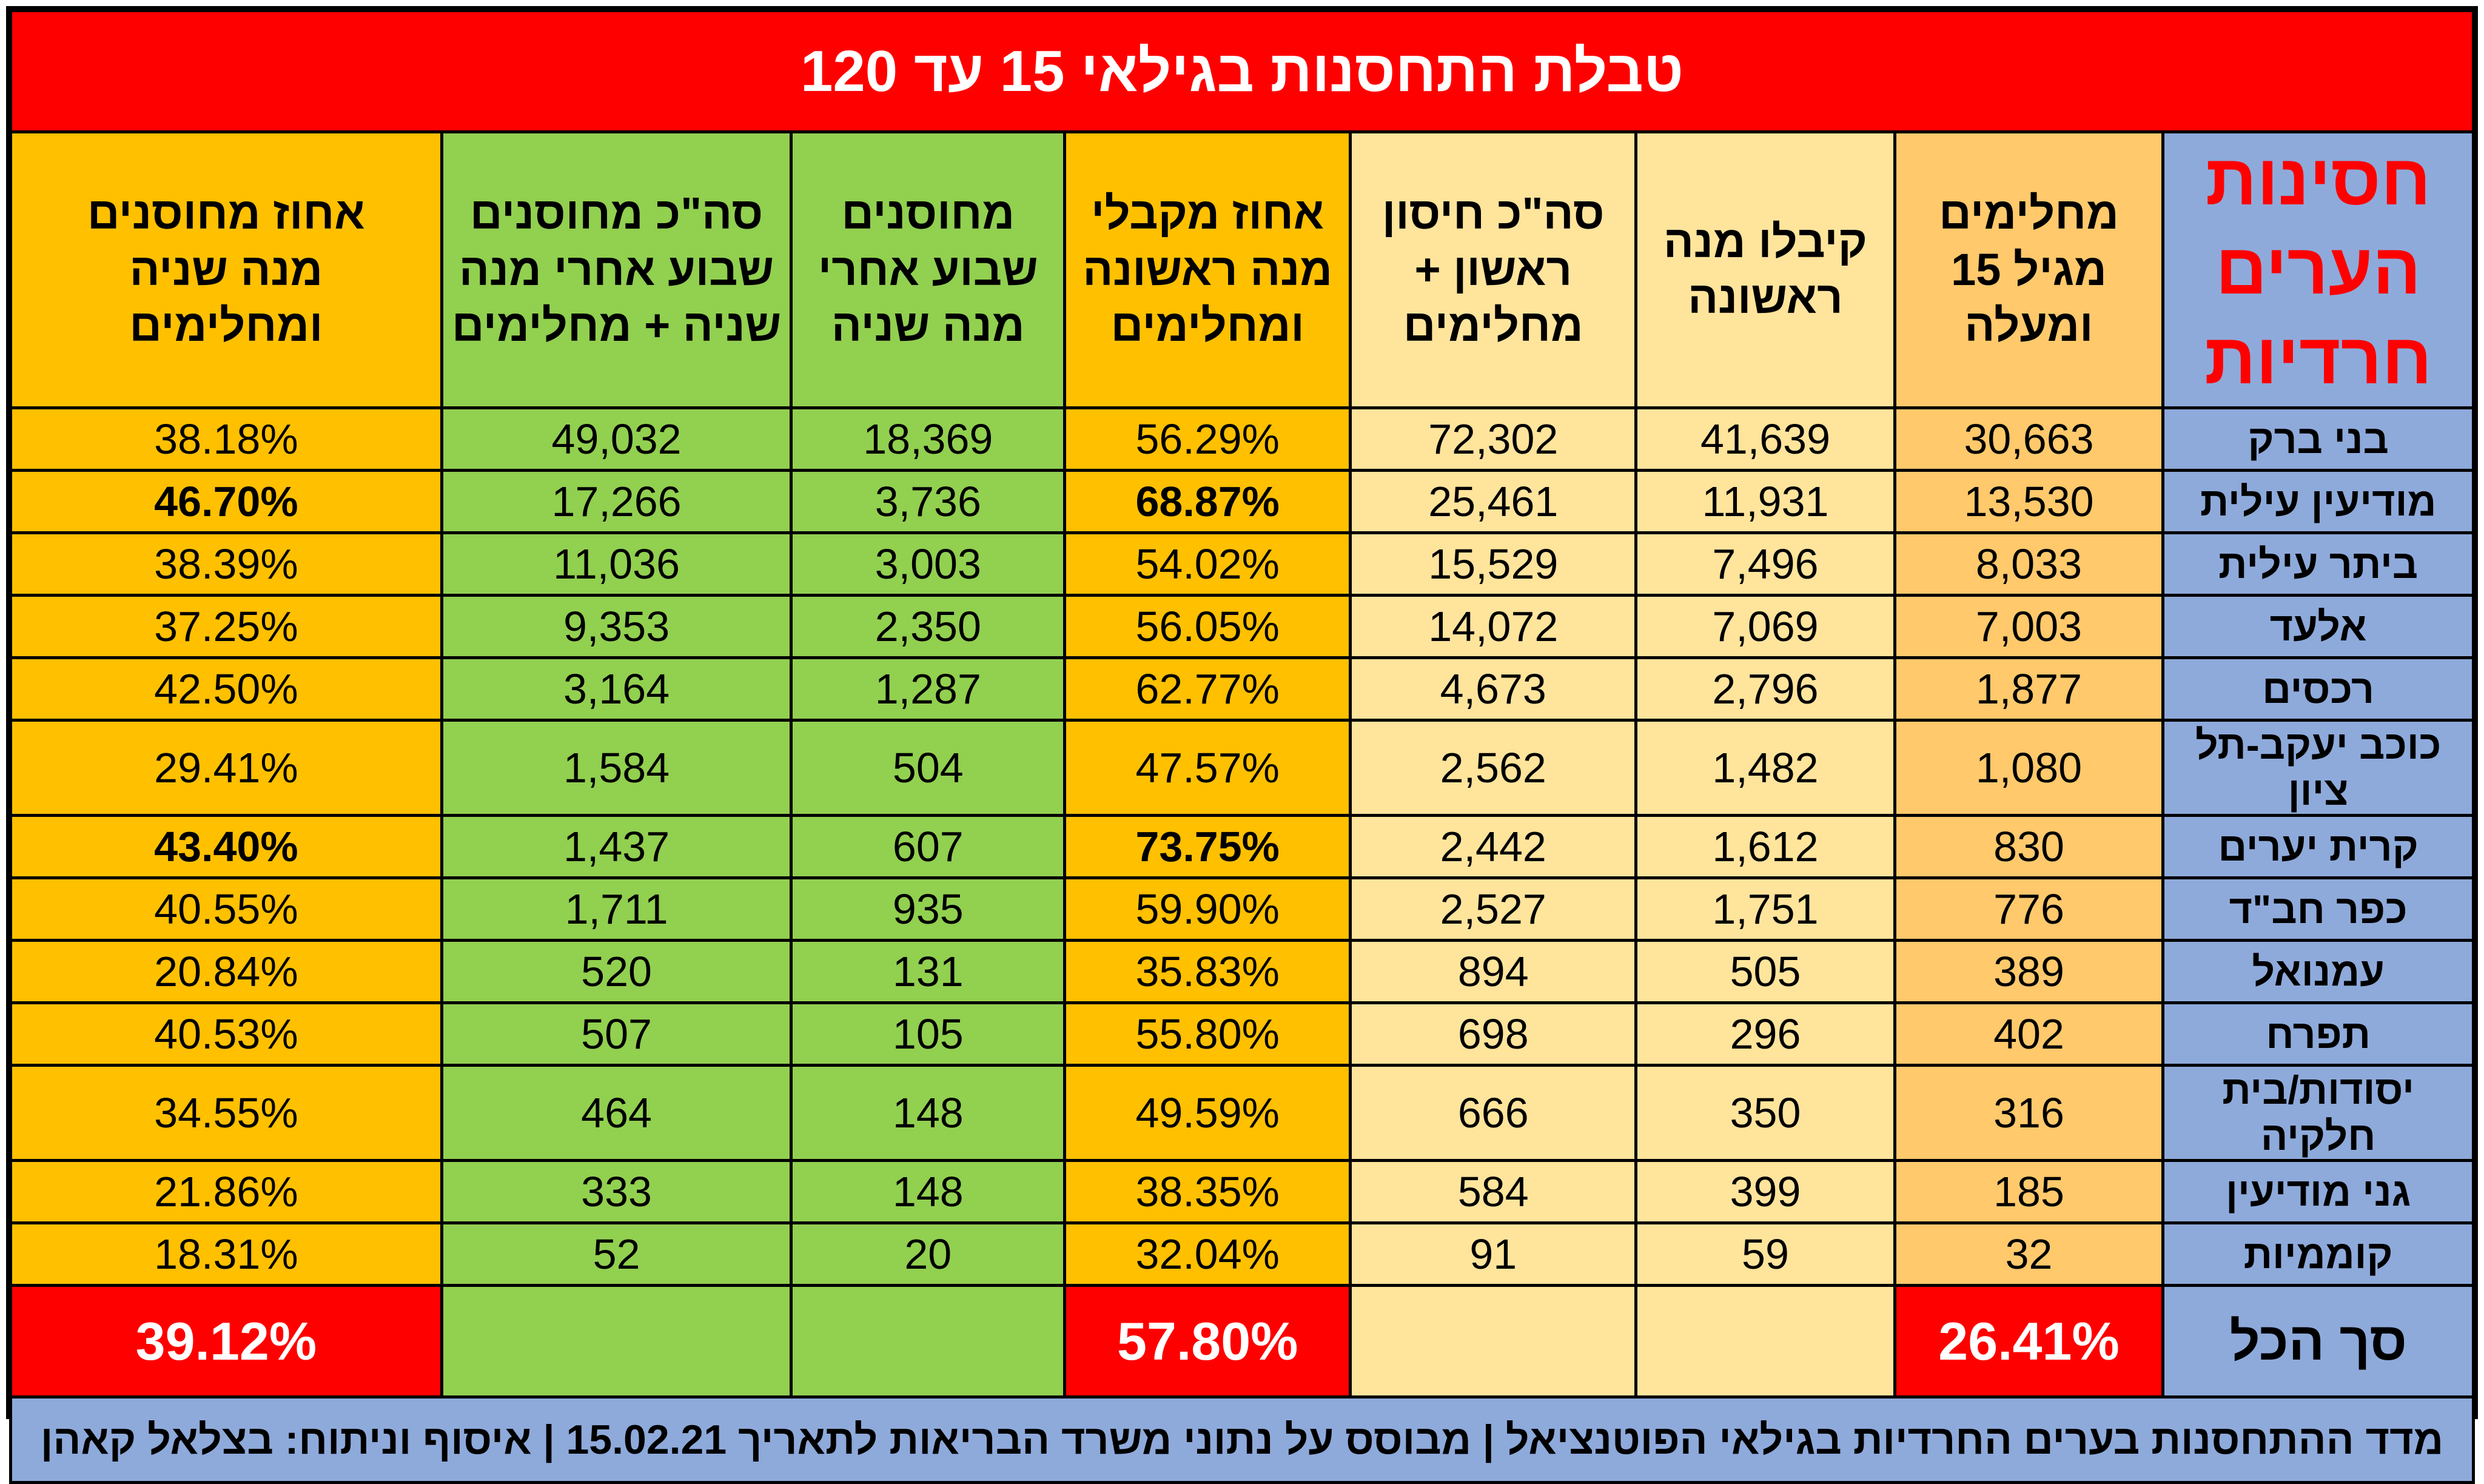  What do you see at coordinates (1765, 1254) in the screenshot?
I see `cell-value: 59` at bounding box center [1765, 1254].